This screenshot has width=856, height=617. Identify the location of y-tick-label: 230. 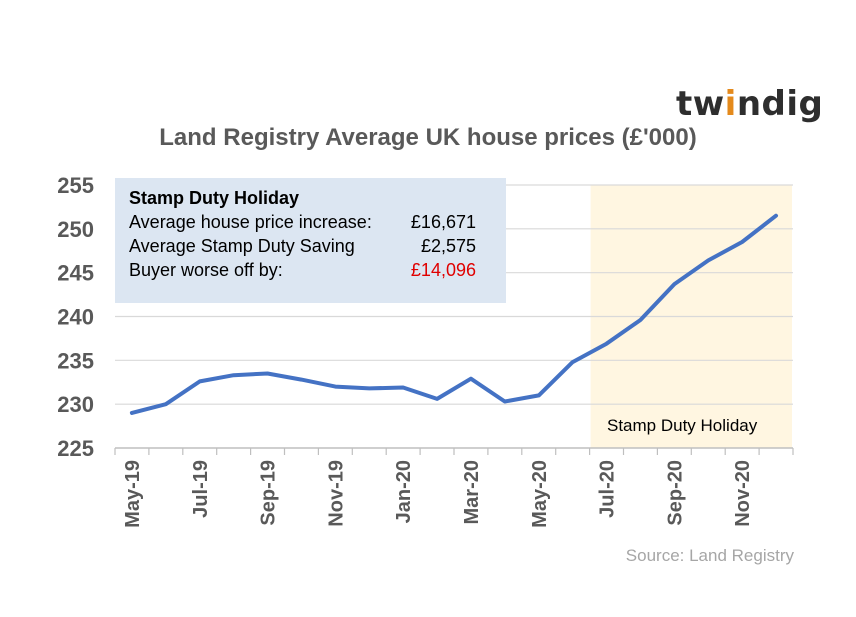
(75, 404).